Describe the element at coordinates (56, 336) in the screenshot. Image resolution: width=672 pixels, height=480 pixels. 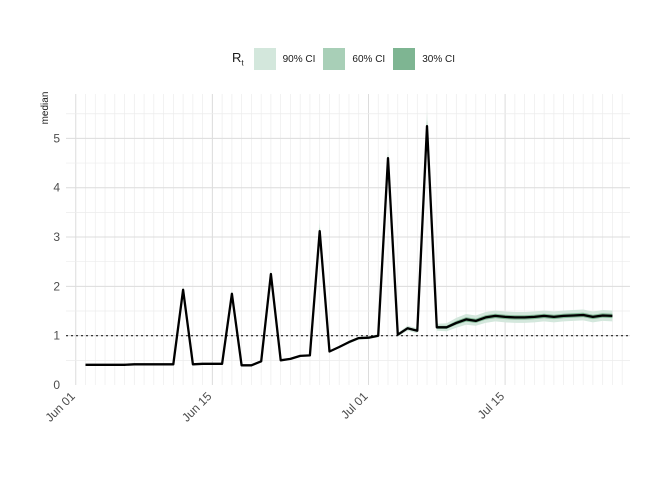
I see `y-tick-label: 1` at that location.